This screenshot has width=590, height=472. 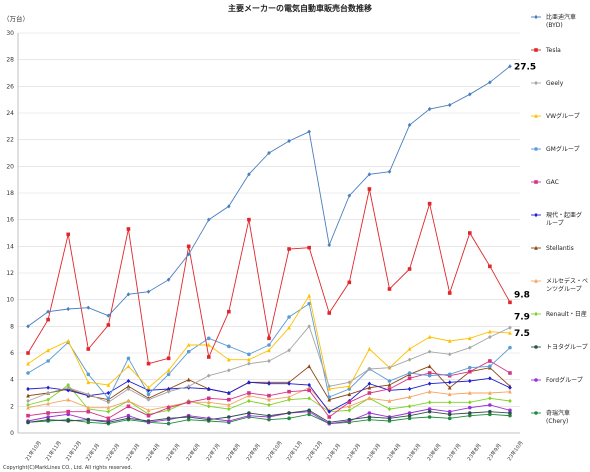 I want to click on value-callout: 27.5, so click(x=525, y=67).